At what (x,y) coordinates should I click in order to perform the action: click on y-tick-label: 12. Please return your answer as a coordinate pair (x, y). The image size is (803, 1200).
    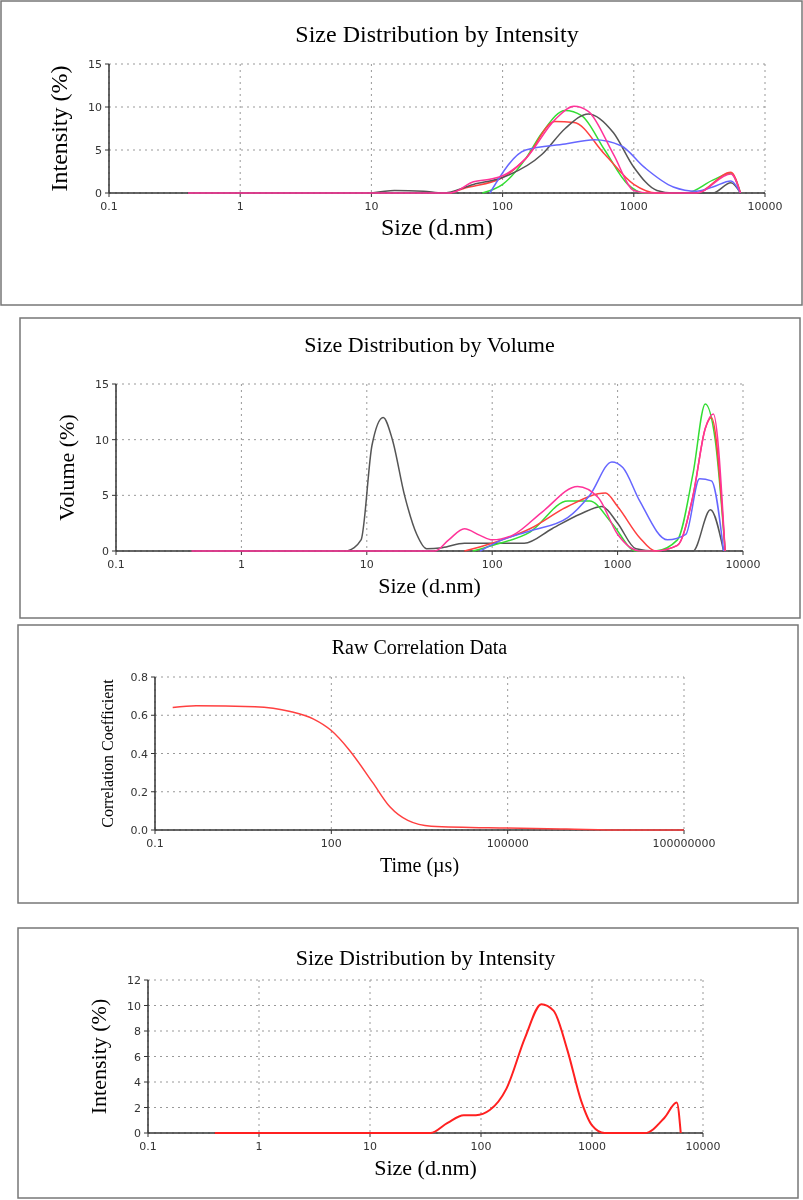
    Looking at the image, I should click on (134, 980).